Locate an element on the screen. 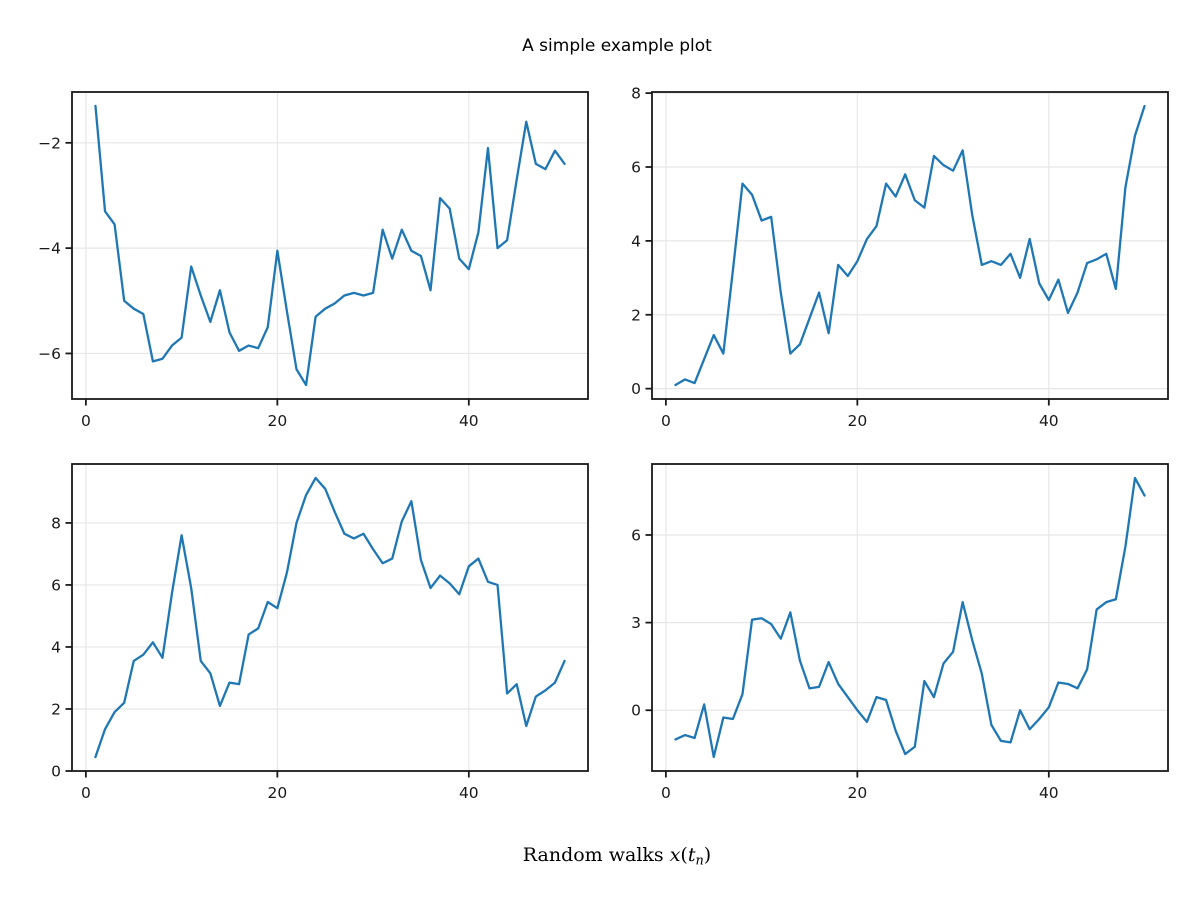 Image resolution: width=1200 pixels, height=900 pixels. caption-segment: x is located at coordinates (675, 855).